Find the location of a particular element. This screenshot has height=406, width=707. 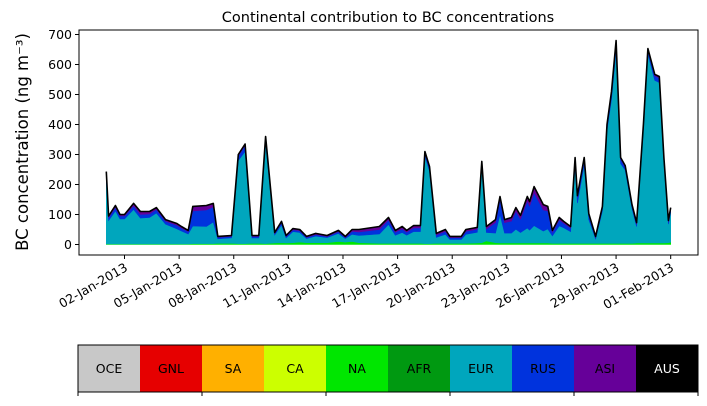

legend-label: AFR is located at coordinates (419, 368).